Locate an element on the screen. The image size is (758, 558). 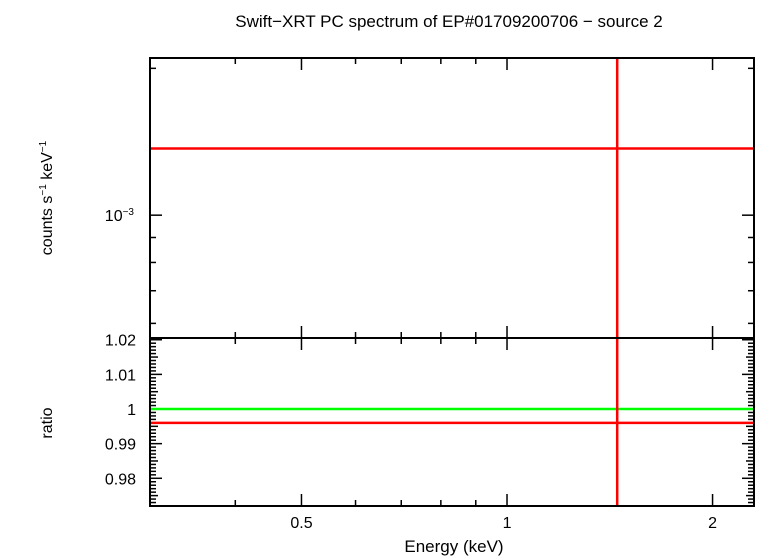
y-tick-label-bottom: 0.98 is located at coordinates (120, 479).